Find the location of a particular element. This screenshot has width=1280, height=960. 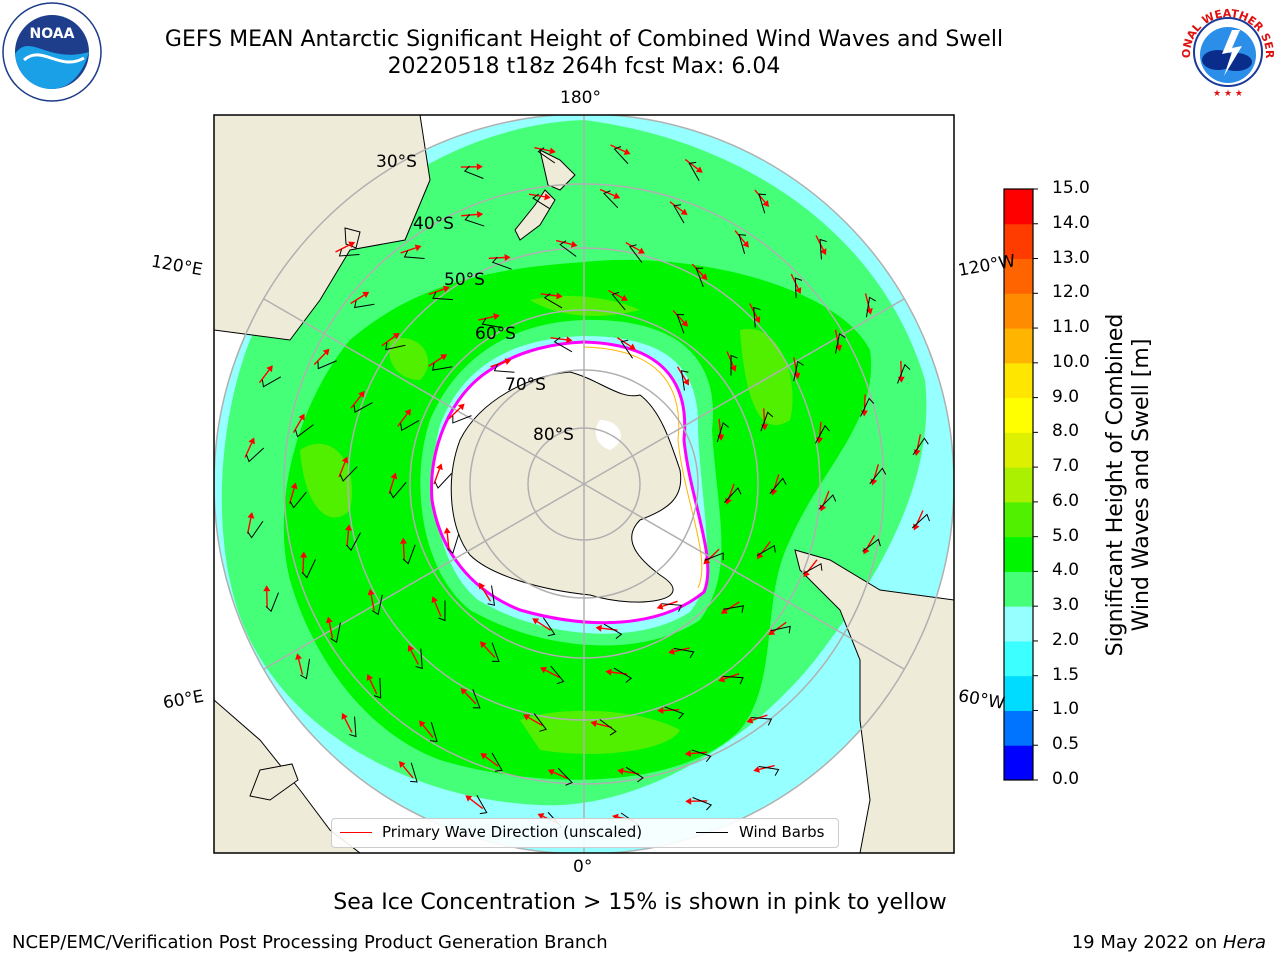

legend-wave-label: Primary Wave Direction (unscaled) is located at coordinates (512, 832).